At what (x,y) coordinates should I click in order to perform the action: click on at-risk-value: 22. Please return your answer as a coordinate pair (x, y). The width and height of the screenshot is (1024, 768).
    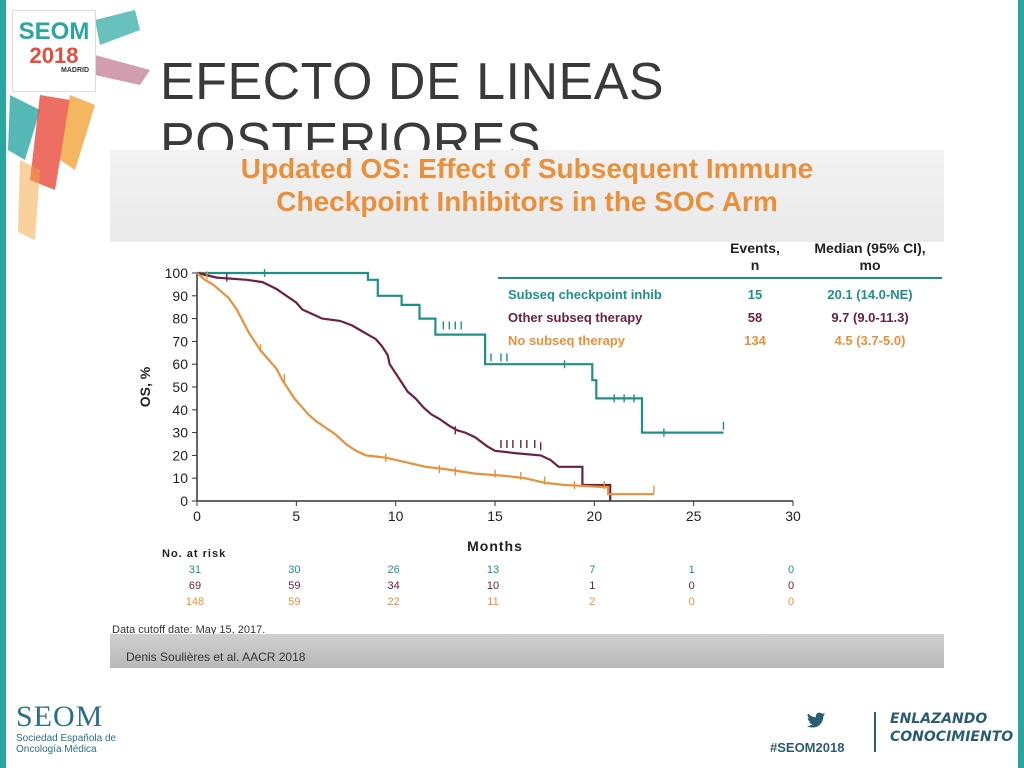
    Looking at the image, I should click on (394, 602).